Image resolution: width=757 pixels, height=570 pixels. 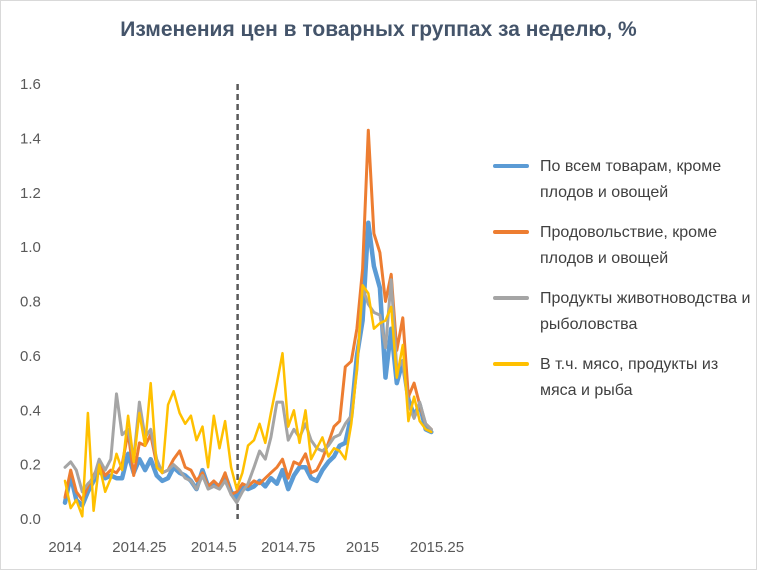 What do you see at coordinates (511, 232) in the screenshot?
I see `legend-swatch-food` at bounding box center [511, 232].